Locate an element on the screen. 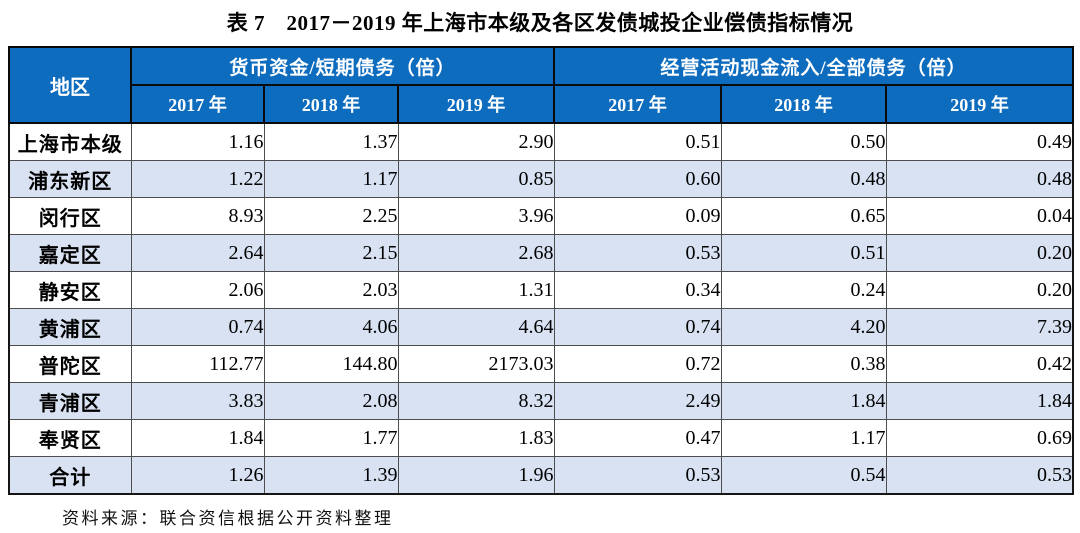  value-cell: 3.96 is located at coordinates (476, 216).